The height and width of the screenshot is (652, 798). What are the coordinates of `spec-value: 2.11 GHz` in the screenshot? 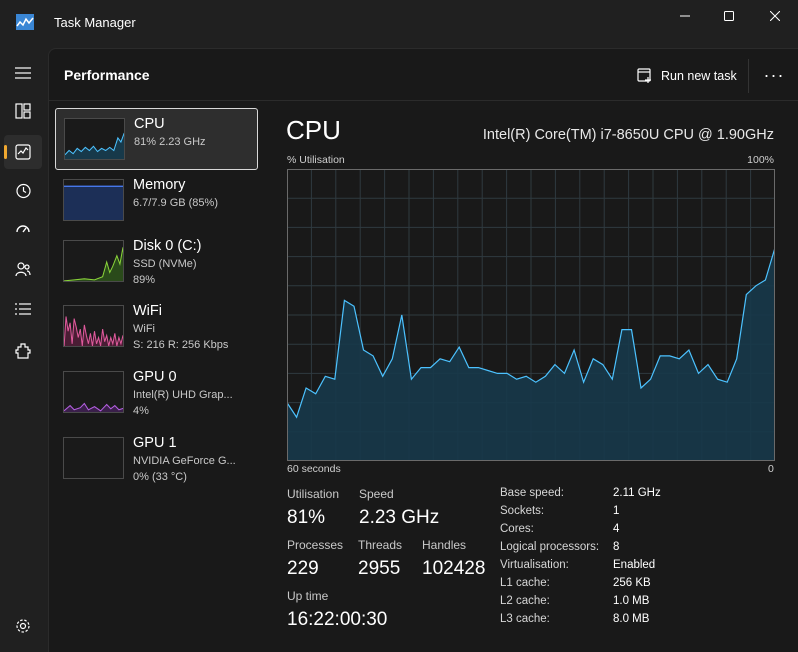 It's located at (637, 493).